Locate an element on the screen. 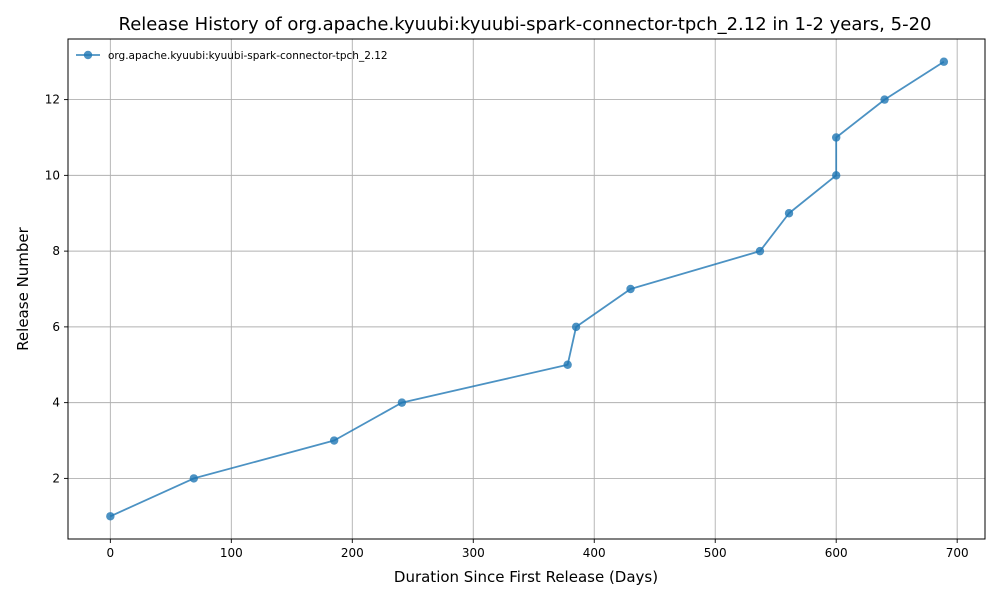 This screenshot has width=1000, height=600. x-tick-label: 600 is located at coordinates (836, 553).